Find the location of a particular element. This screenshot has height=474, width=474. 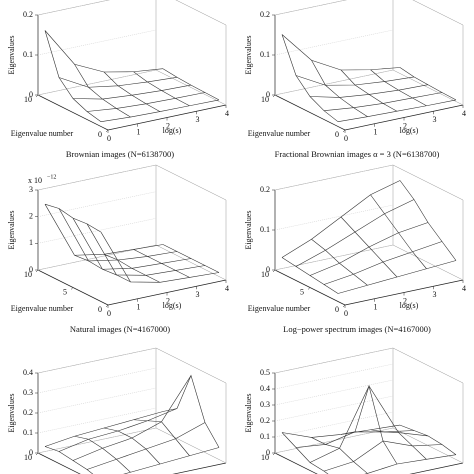

s-tick-label: 1 is located at coordinates (139, 132).